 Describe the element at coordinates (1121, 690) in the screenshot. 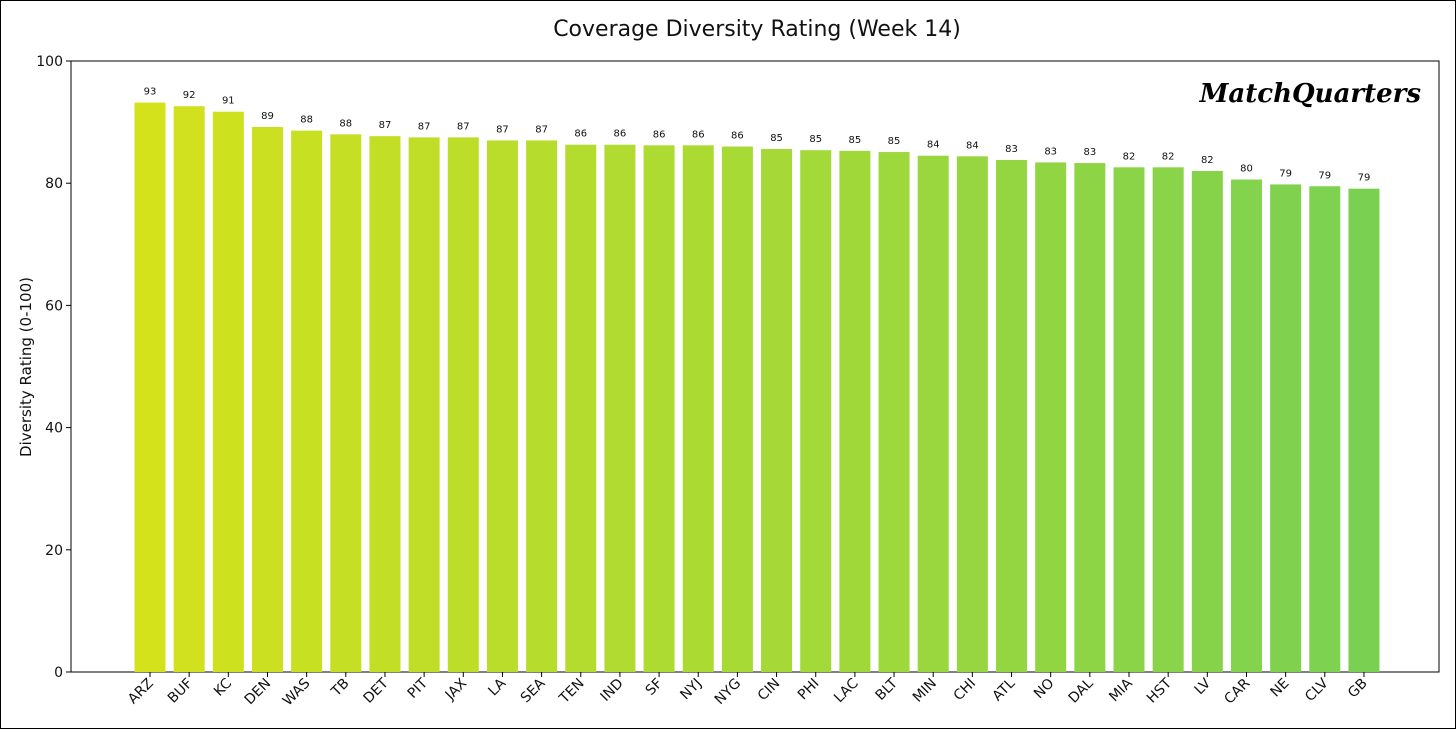

I see `x-tick-label-mia: MIA` at that location.